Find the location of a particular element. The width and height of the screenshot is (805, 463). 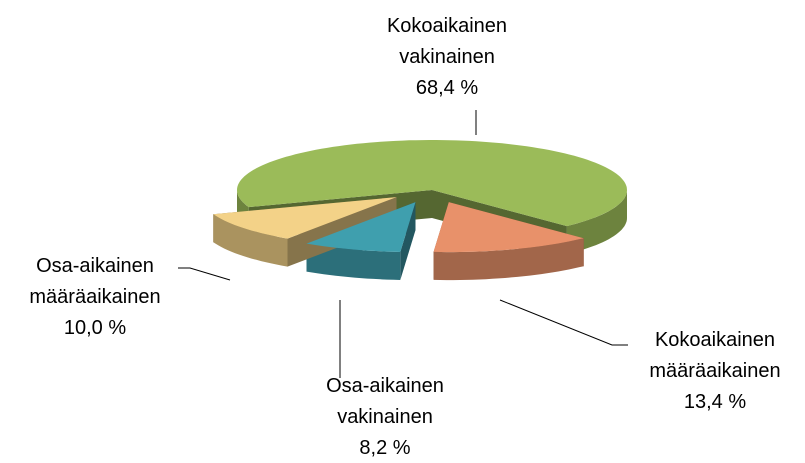

value-label: 13,4 % is located at coordinates (715, 402).